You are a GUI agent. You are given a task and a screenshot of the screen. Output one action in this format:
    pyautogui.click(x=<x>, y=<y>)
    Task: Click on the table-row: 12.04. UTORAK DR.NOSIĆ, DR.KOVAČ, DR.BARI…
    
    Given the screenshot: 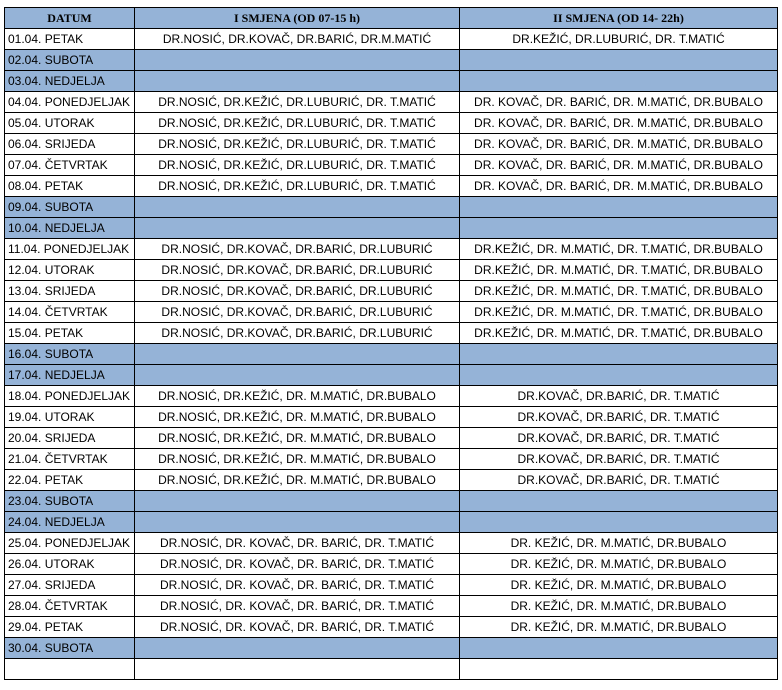 What is the action you would take?
    pyautogui.click(x=391, y=270)
    